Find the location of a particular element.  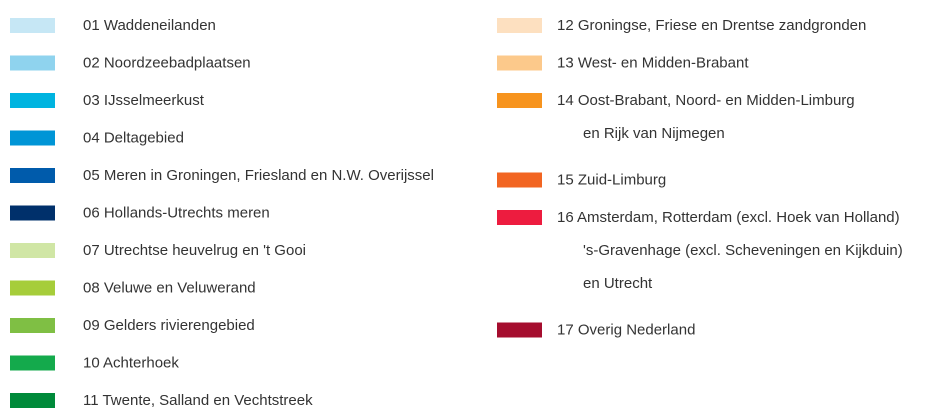

legend-label: 17 Overig Nederland is located at coordinates (626, 329).